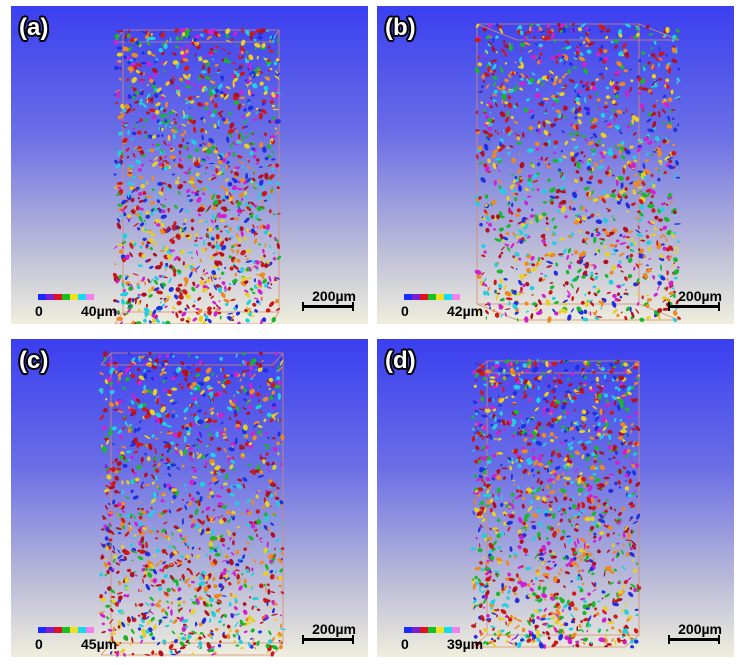  I want to click on panel-label: (b), so click(400, 27).